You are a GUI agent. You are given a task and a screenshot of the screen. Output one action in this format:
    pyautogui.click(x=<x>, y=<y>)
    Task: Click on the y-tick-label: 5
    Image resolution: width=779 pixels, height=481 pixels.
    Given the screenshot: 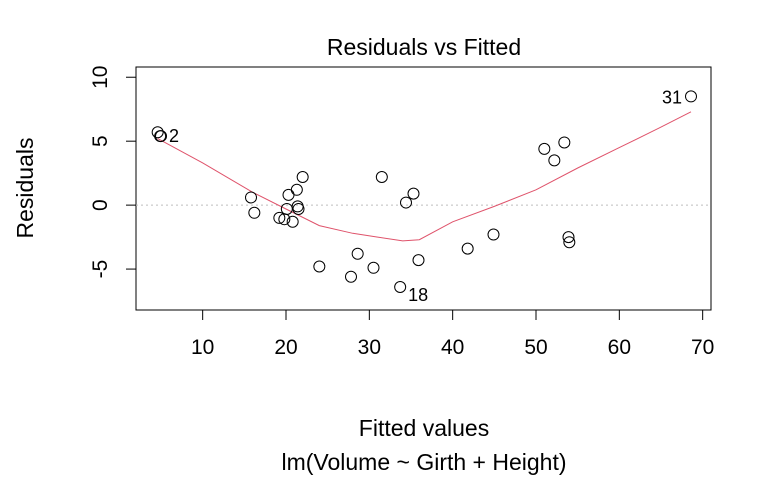 What is the action you would take?
    pyautogui.click(x=100, y=141)
    